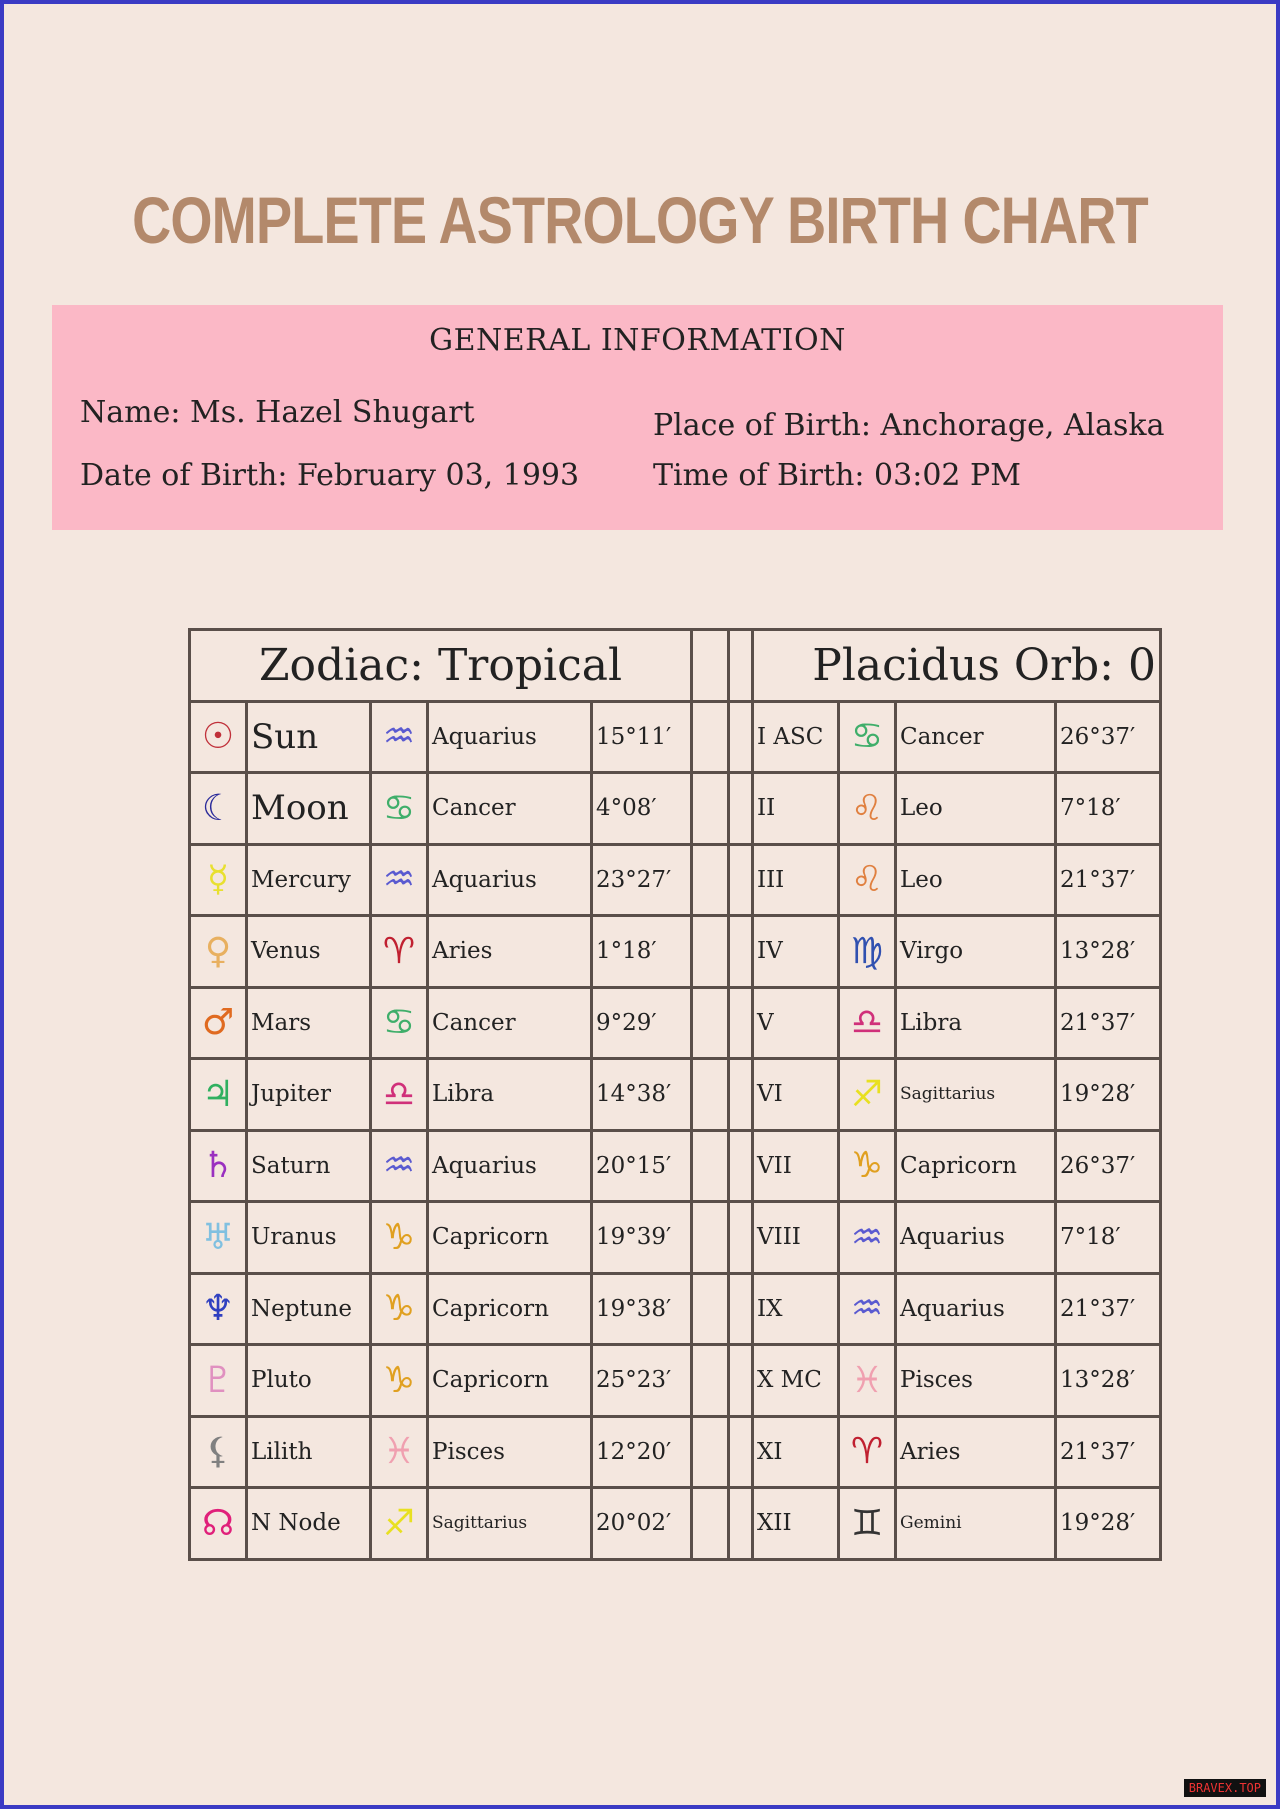 The height and width of the screenshot is (1809, 1280). I want to click on planet-glyph-icon: ♆, so click(218, 1308).